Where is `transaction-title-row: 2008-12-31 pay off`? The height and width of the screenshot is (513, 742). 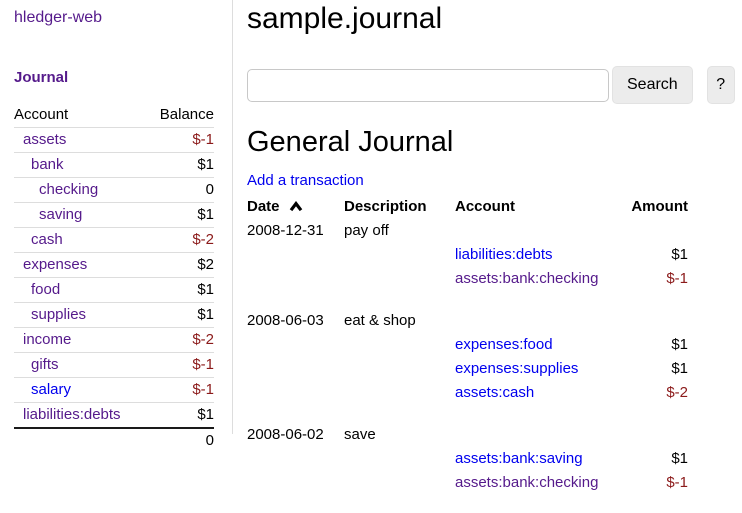
transaction-title-row: 2008-12-31 pay off is located at coordinates (467, 231).